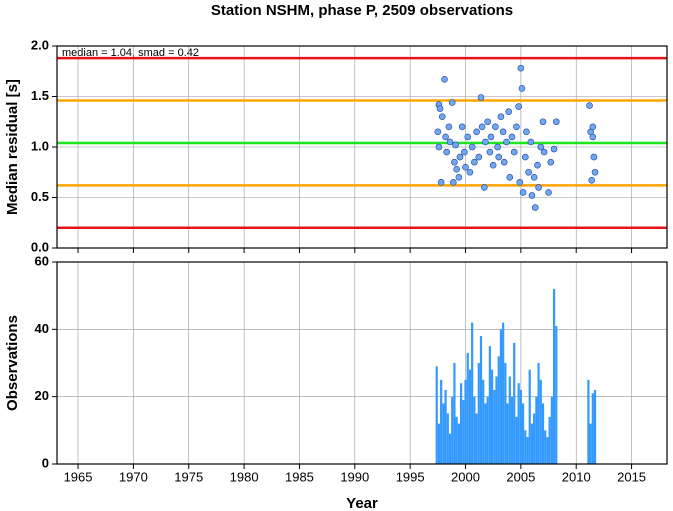 The width and height of the screenshot is (673, 511). What do you see at coordinates (42, 260) in the screenshot?
I see `y-tick-label: 60` at bounding box center [42, 260].